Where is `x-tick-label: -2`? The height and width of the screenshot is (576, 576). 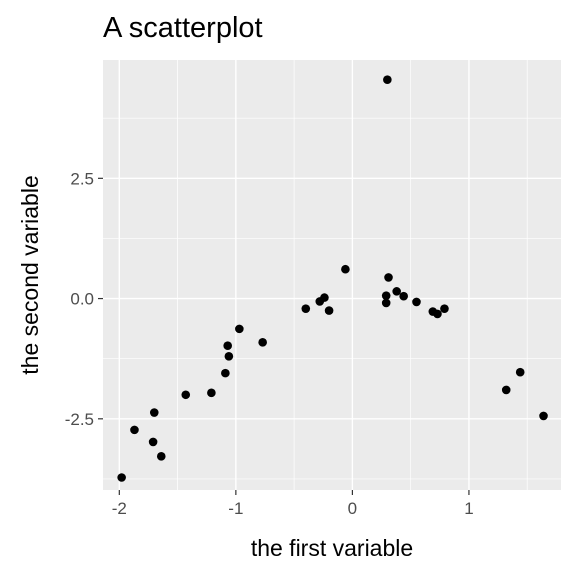
x-tick-label: -2 is located at coordinates (119, 508).